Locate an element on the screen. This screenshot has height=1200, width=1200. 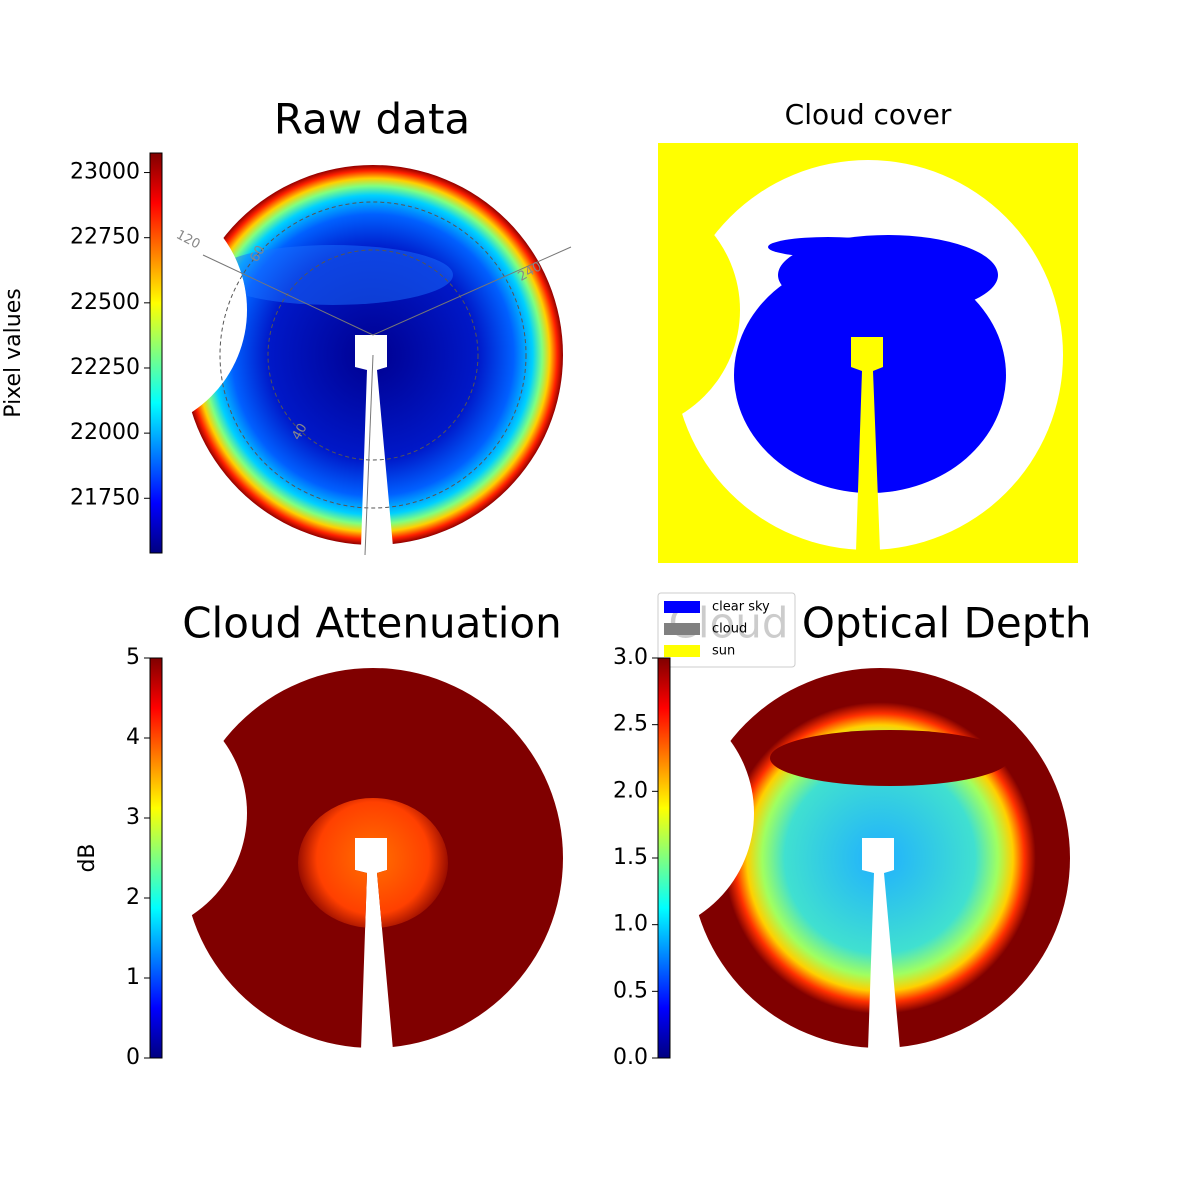
colorbar-tick-label: 22750 is located at coordinates (105, 237).